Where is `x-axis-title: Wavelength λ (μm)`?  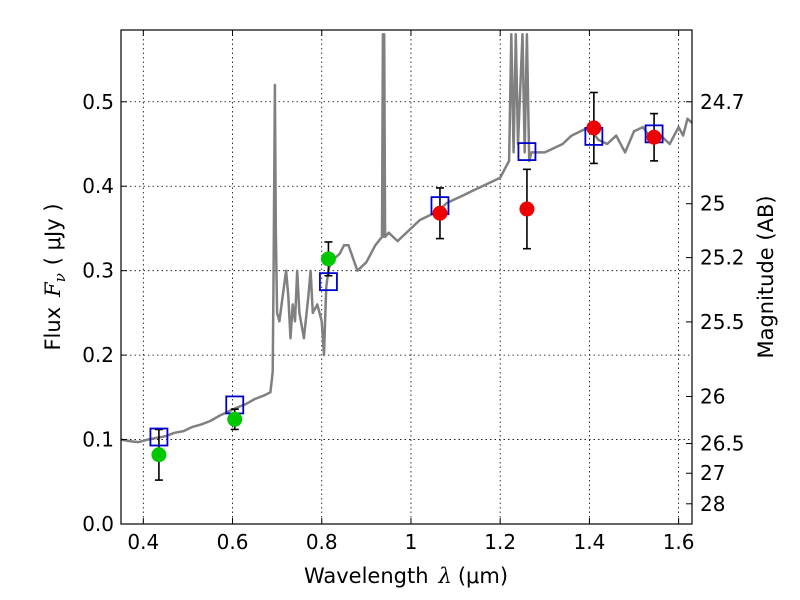
x-axis-title: Wavelength λ (μm) is located at coordinates (406, 576).